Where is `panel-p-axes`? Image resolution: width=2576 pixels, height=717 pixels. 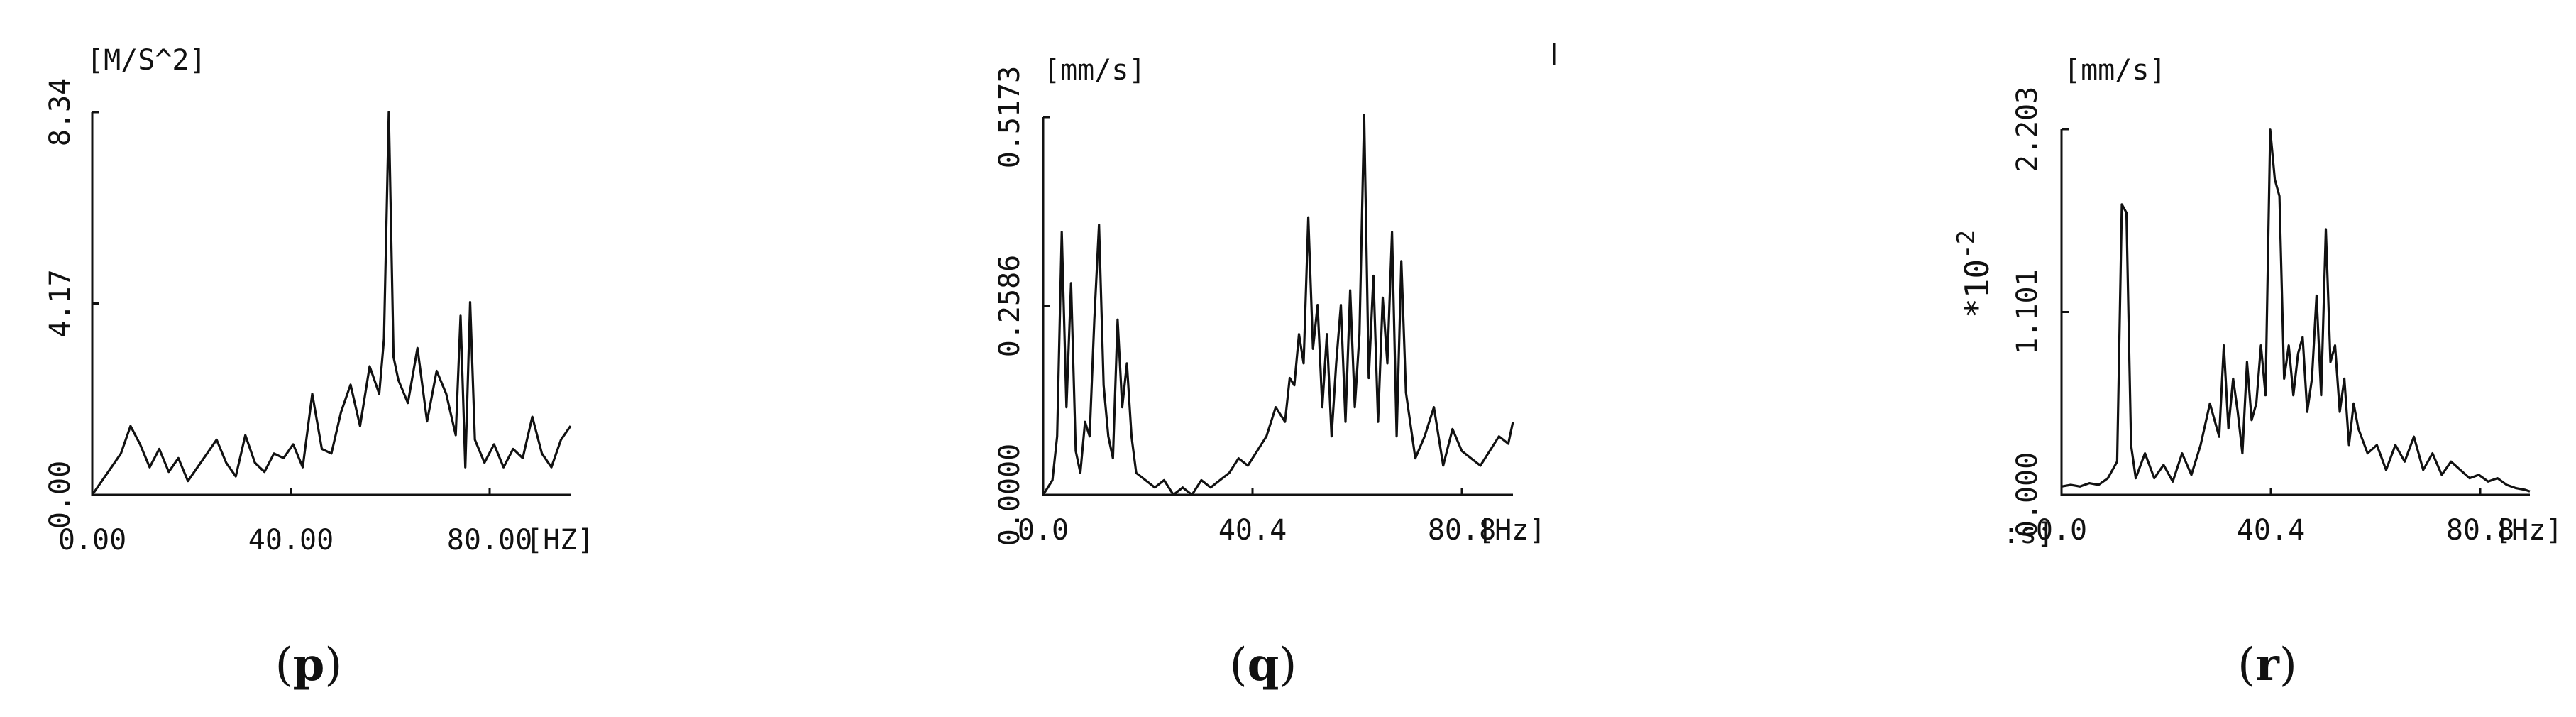
panel-p-axes is located at coordinates (331, 304).